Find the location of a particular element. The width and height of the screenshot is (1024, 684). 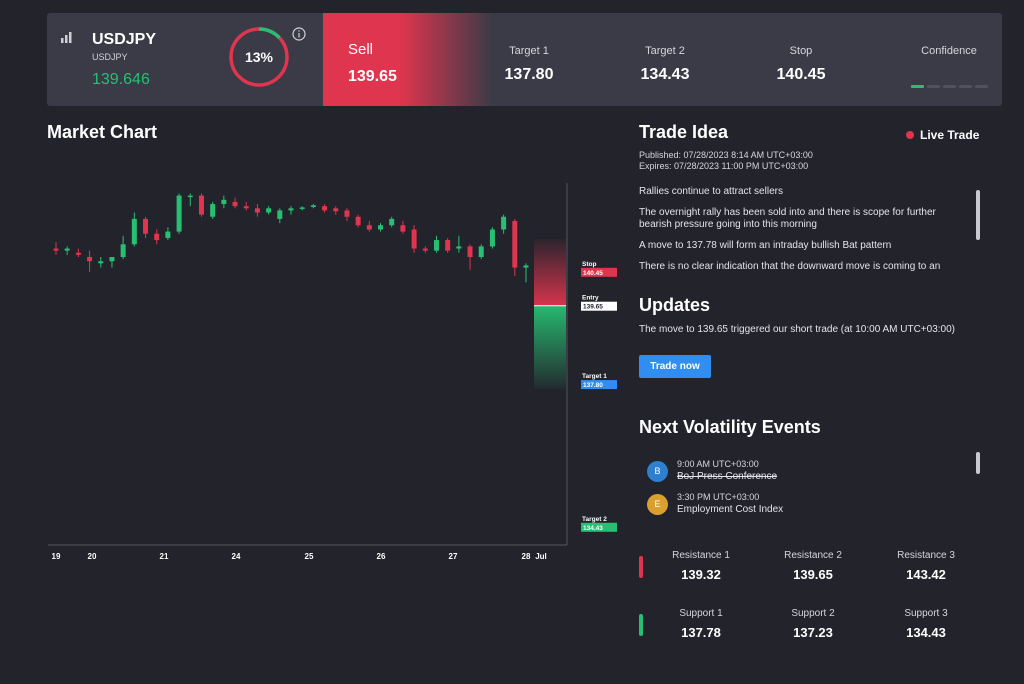

event-time: 3:30 PM UTC+03:00 is located at coordinates (718, 497).